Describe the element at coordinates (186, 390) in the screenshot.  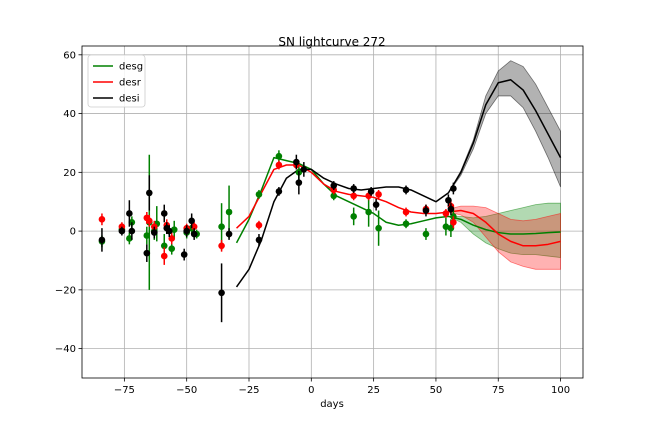
I see `x-tick-label: −50` at that location.